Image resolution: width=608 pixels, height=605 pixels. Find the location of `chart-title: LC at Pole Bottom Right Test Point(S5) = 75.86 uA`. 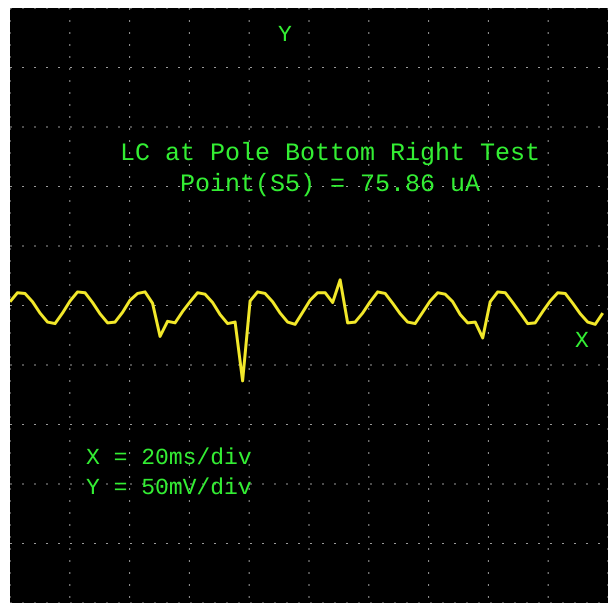

chart-title: LC at Pole Bottom Right Test Point(S5) = 75.86 uA is located at coordinates (330, 169).